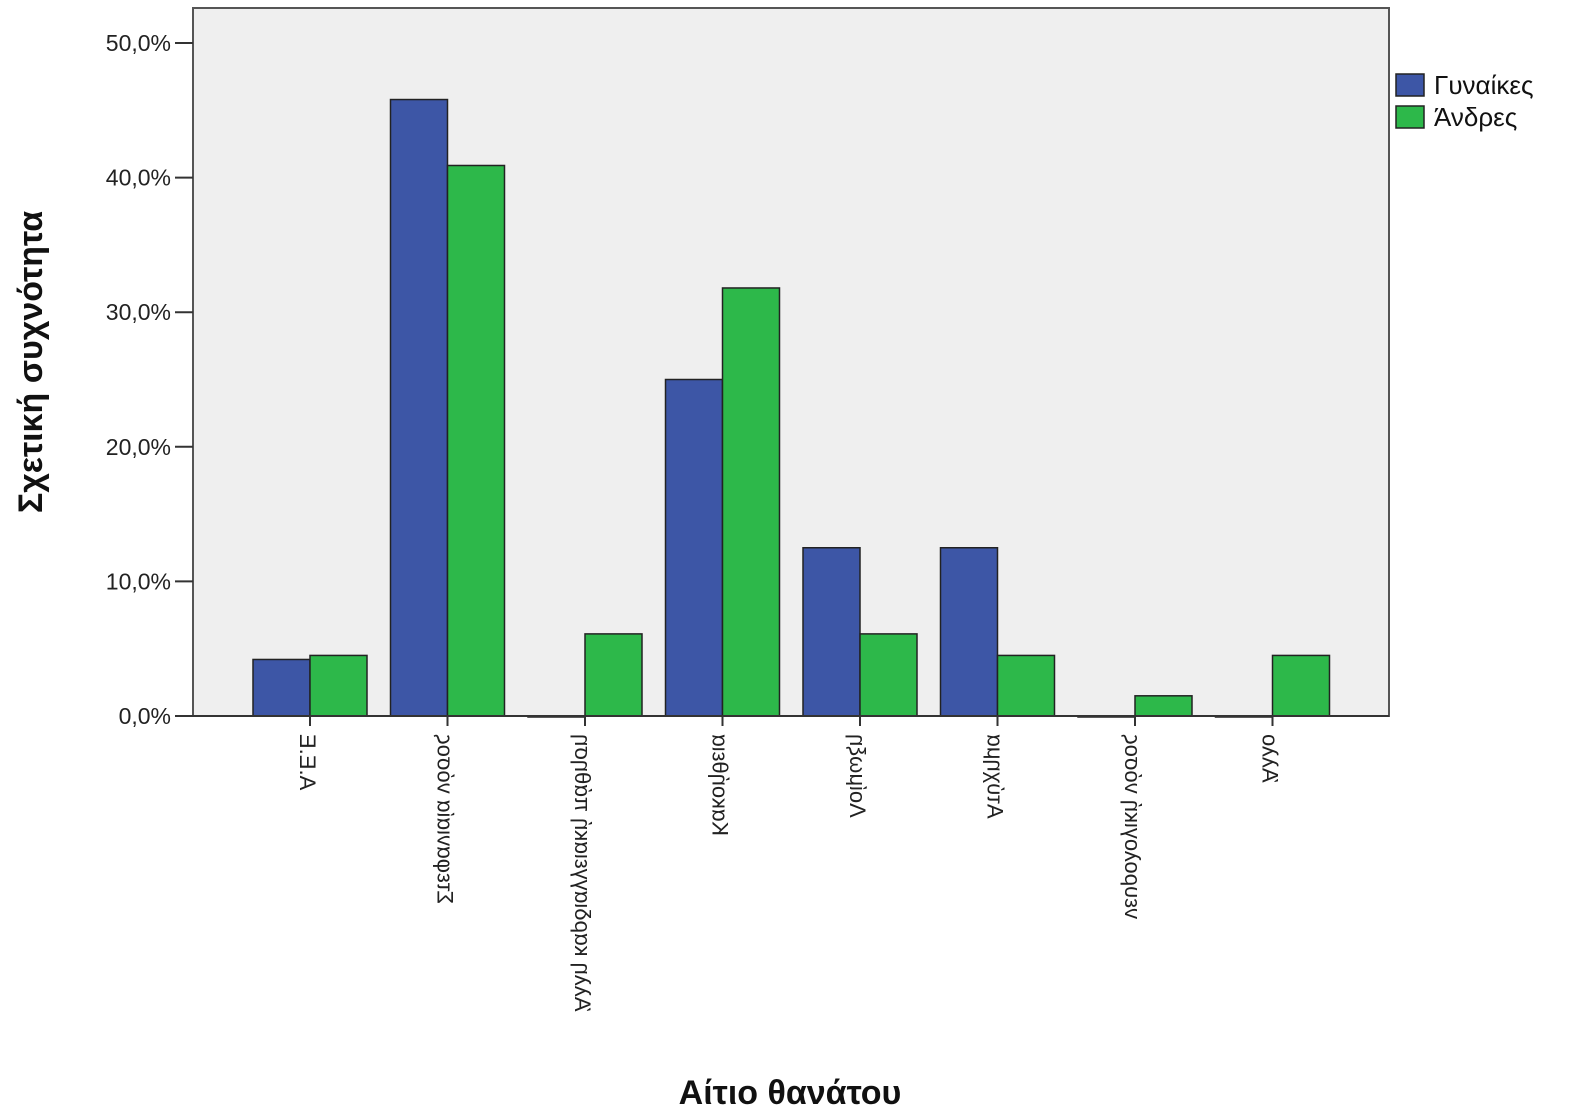 The width and height of the screenshot is (1569, 1111). Describe the element at coordinates (1270, 758) in the screenshot. I see `x-tick-label: Άλλο` at that location.